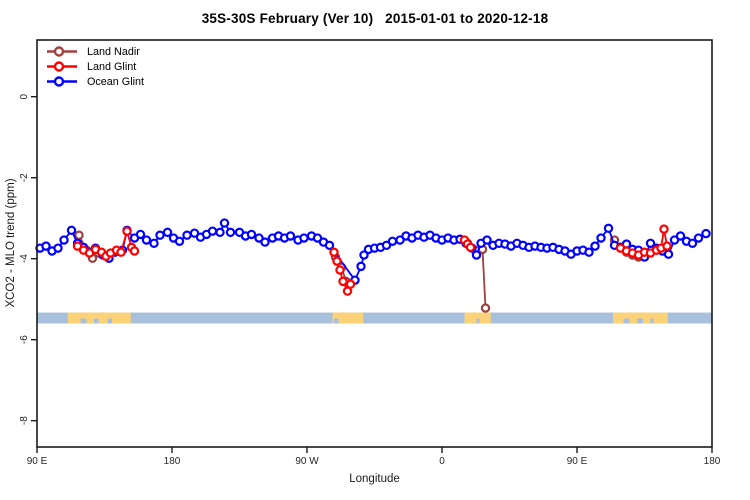 The width and height of the screenshot is (750, 500). What do you see at coordinates (62, 81) in the screenshot?
I see `ocean-glint-marker-icon` at bounding box center [62, 81].